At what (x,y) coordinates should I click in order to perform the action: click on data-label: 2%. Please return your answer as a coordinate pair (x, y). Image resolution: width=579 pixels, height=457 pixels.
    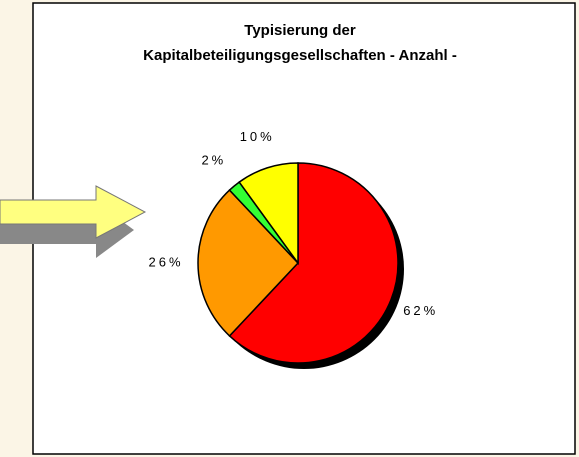
    Looking at the image, I should click on (213, 160).